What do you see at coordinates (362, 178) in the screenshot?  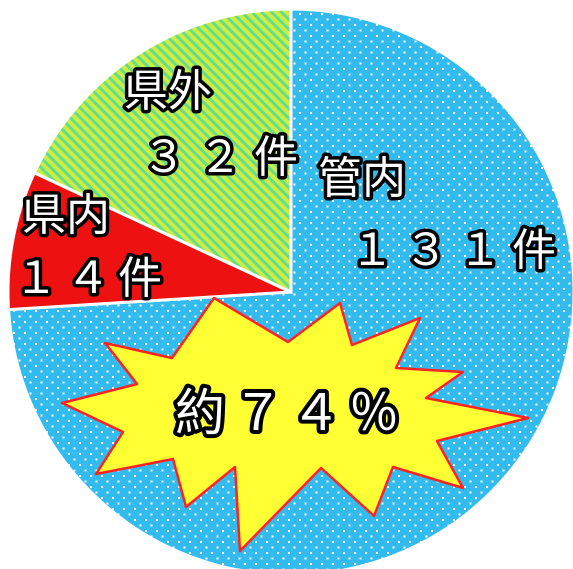 I see `slice-name-kannai: 管内` at bounding box center [362, 178].